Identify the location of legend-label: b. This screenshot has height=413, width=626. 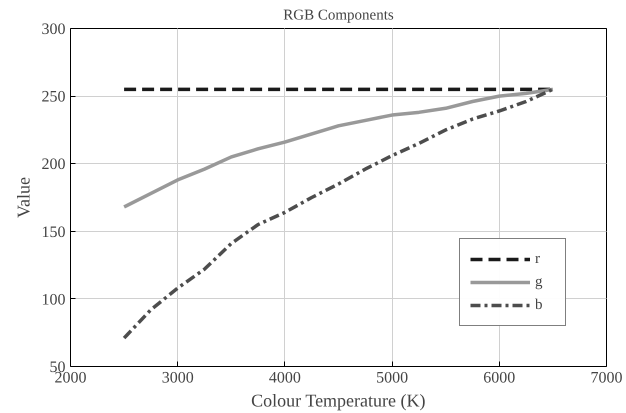
(539, 305).